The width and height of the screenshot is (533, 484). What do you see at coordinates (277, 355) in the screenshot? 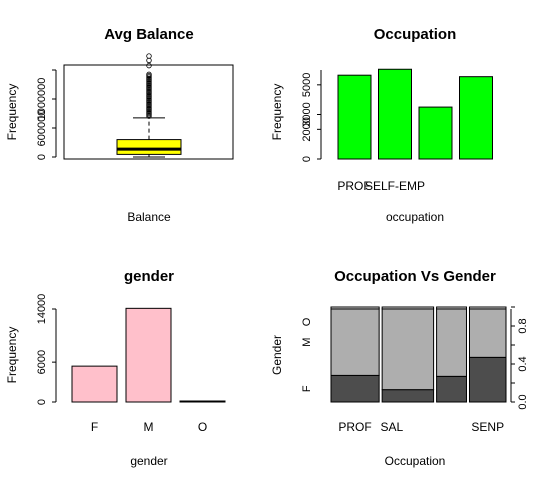
I see `ylabel-occupation-vs-gender: Gender` at bounding box center [277, 355].